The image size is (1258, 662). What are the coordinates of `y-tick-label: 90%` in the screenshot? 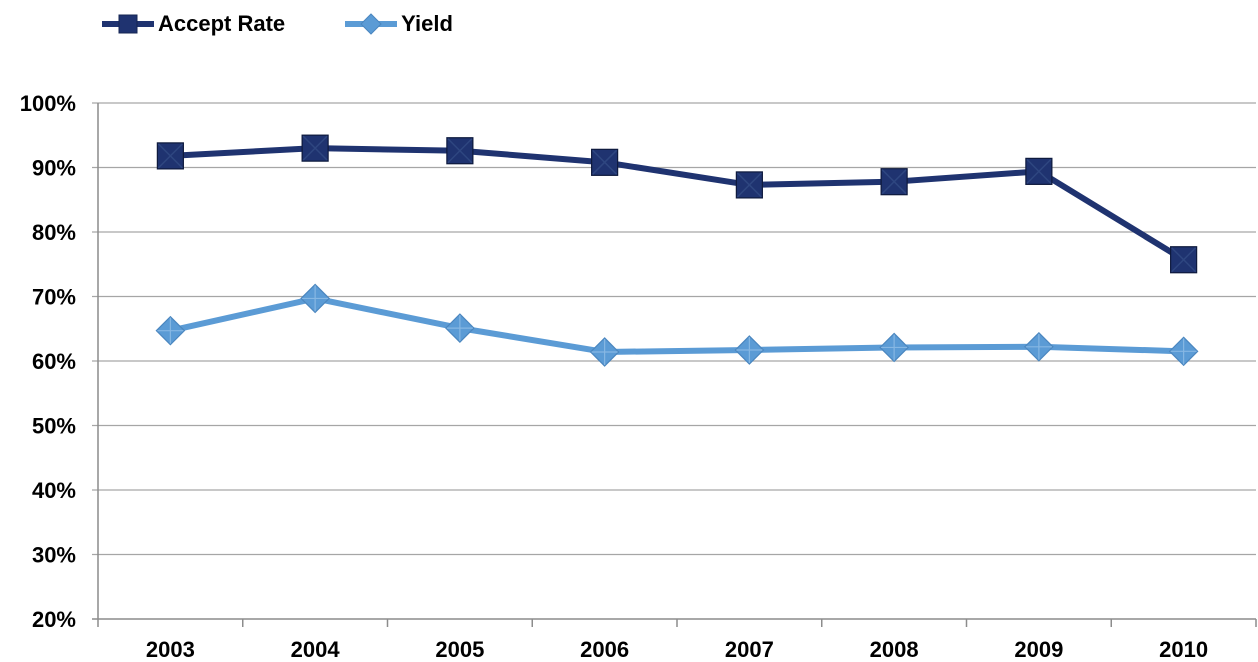 It's located at (54, 168).